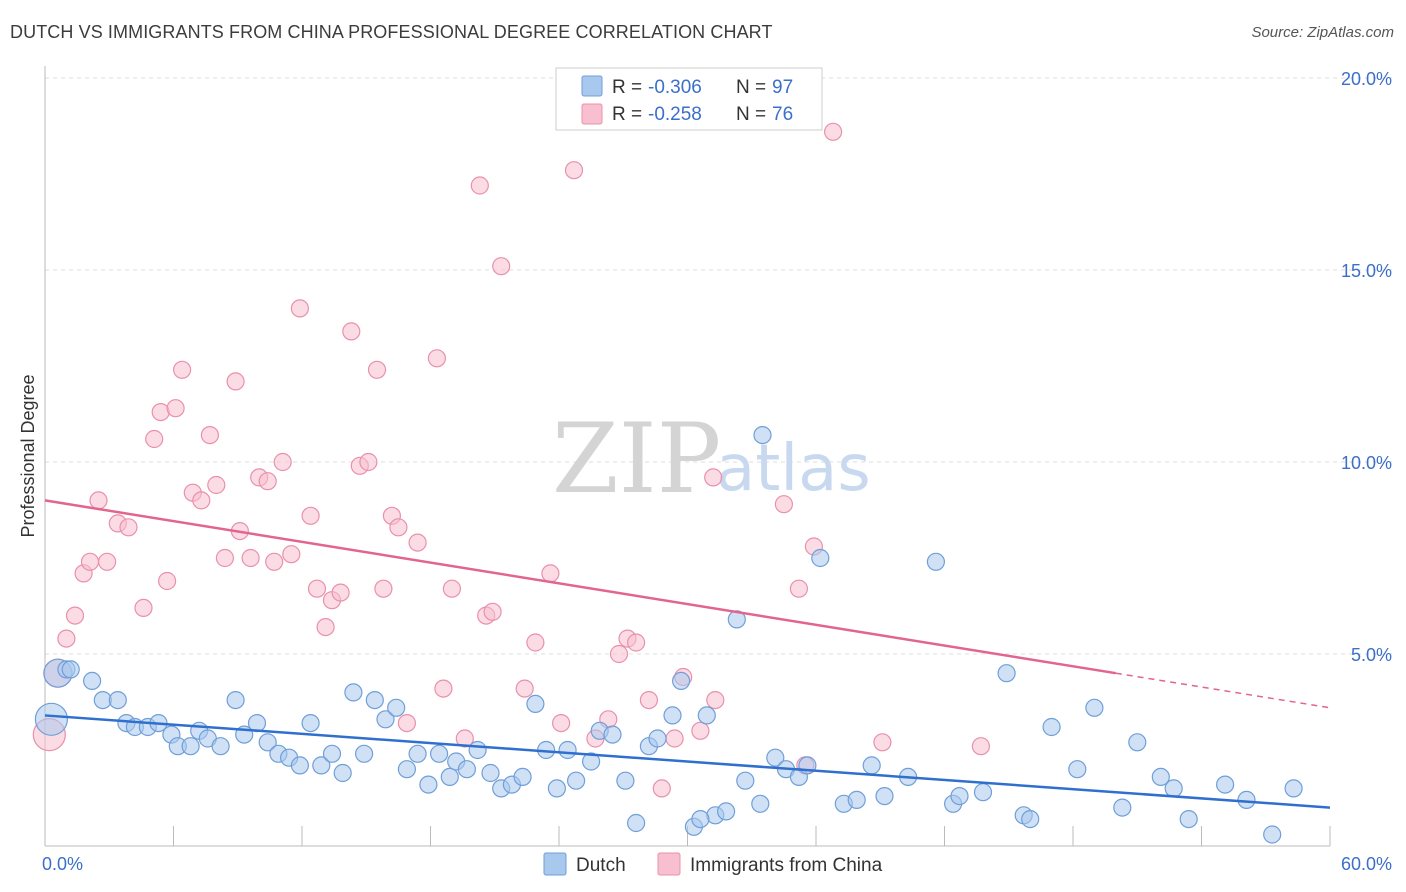  Describe the element at coordinates (62, 864) in the screenshot. I see `x-tick-label-min: 0.0%` at that location.